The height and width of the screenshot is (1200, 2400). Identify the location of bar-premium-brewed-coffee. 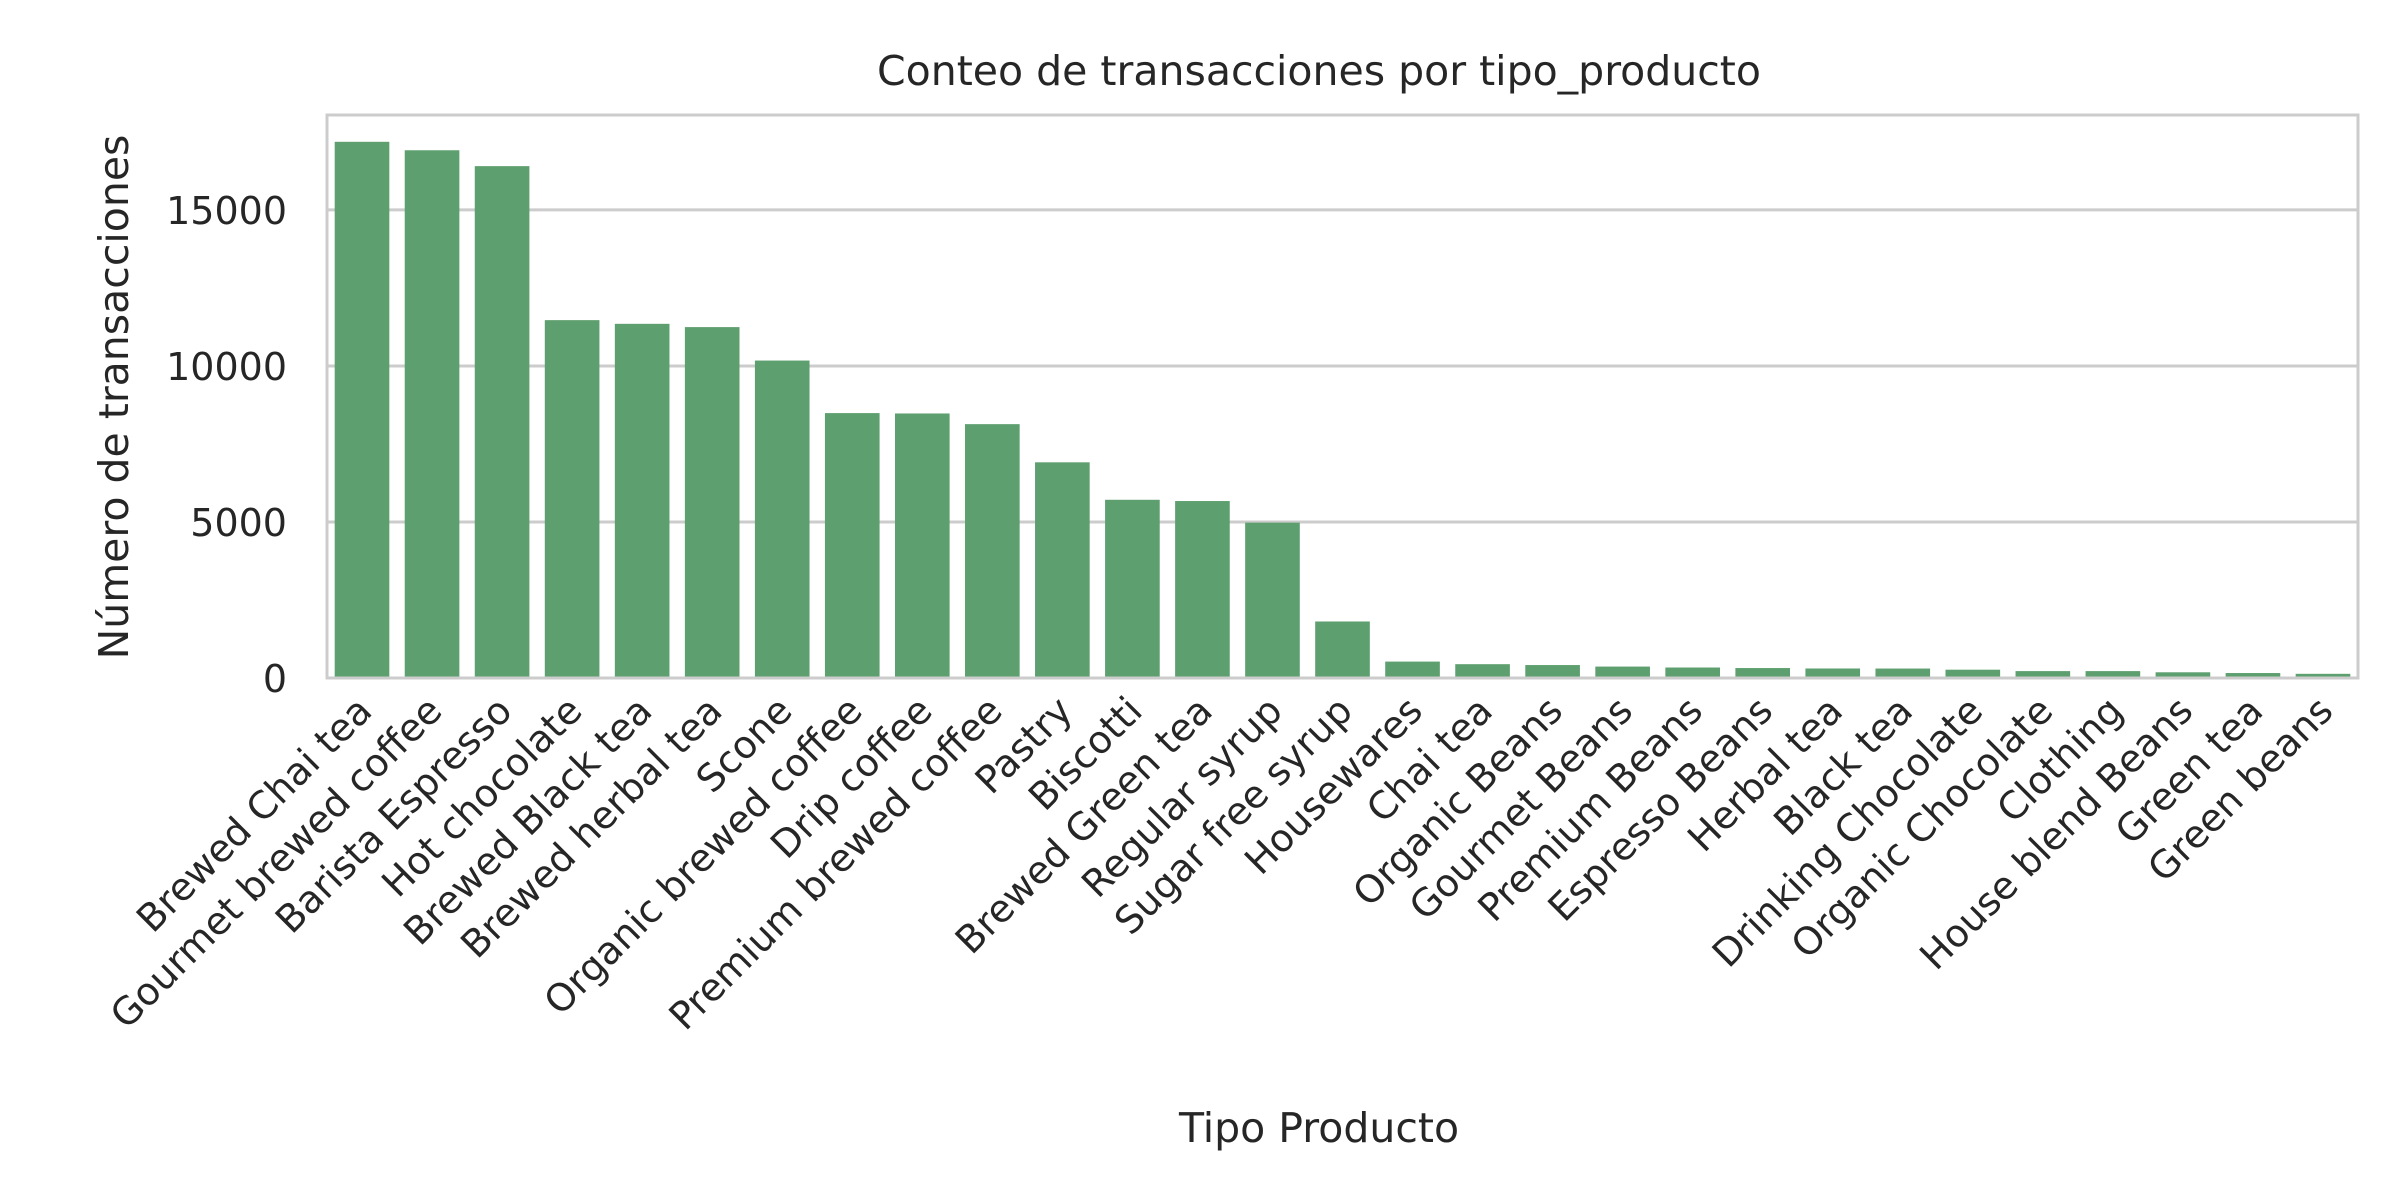
(992, 551).